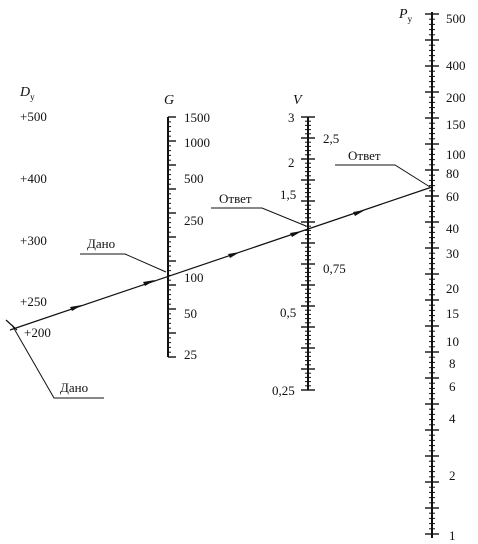 The height and width of the screenshot is (544, 478). I want to click on p-label: 200, so click(456, 97).